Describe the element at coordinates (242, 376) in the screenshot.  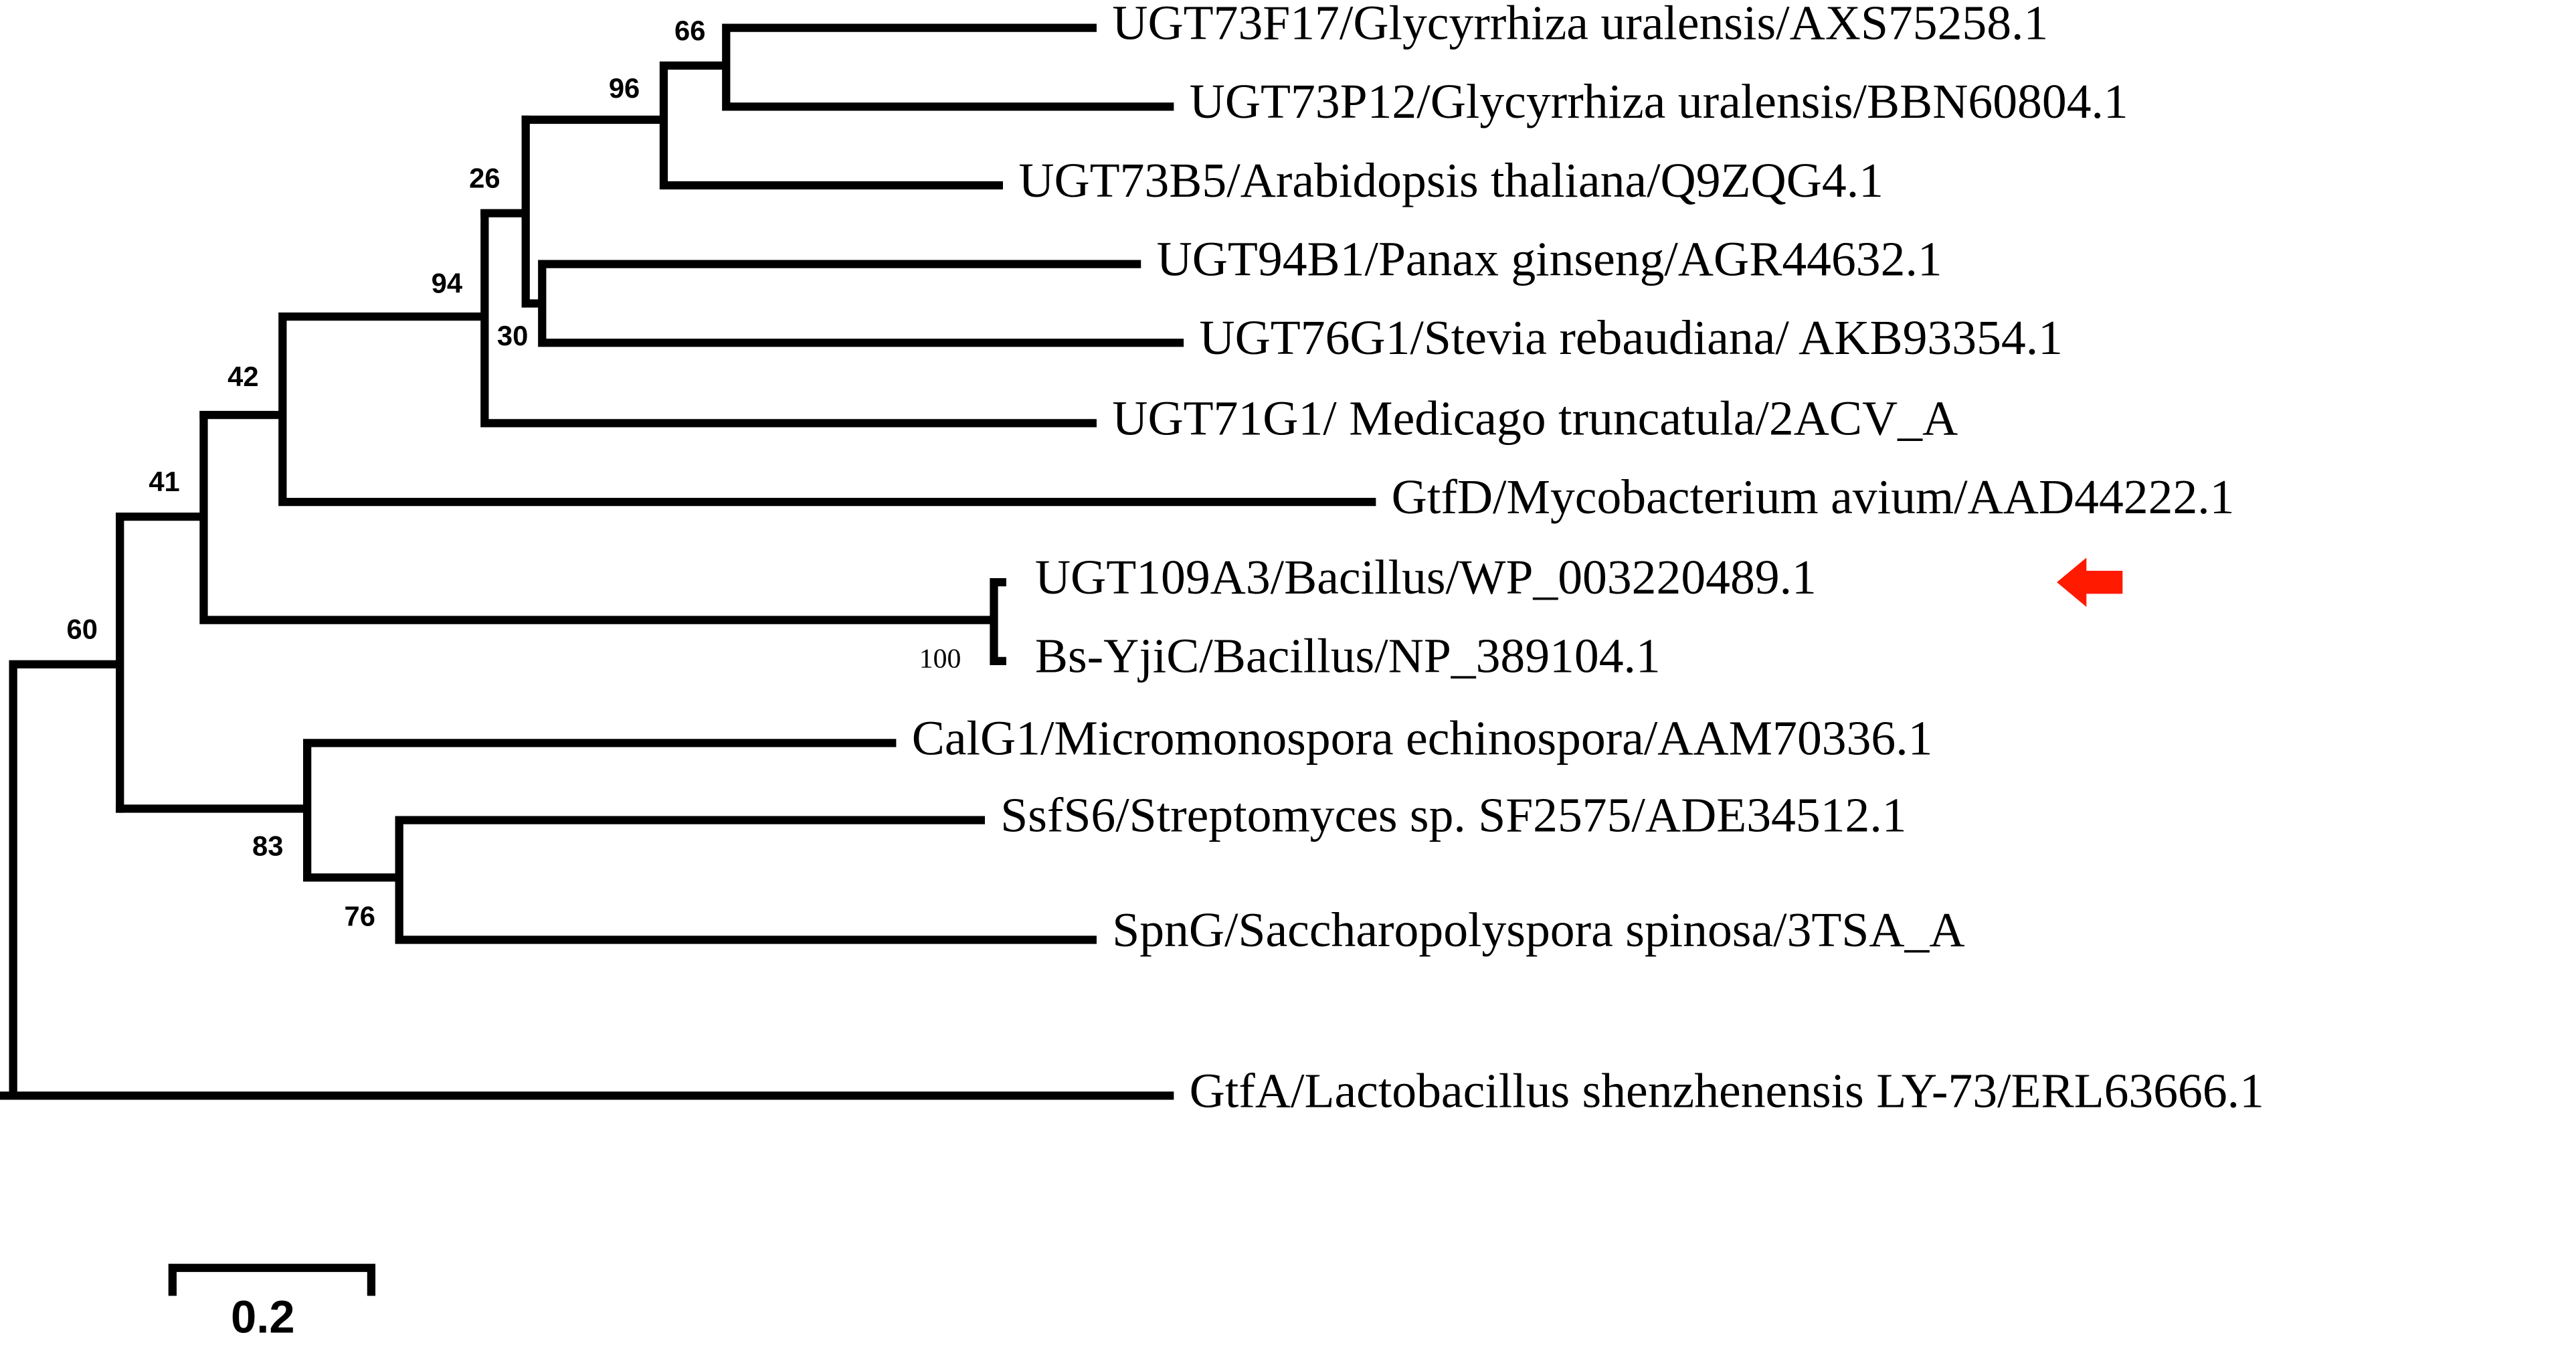
I see `bootstrap-value: 42` at that location.